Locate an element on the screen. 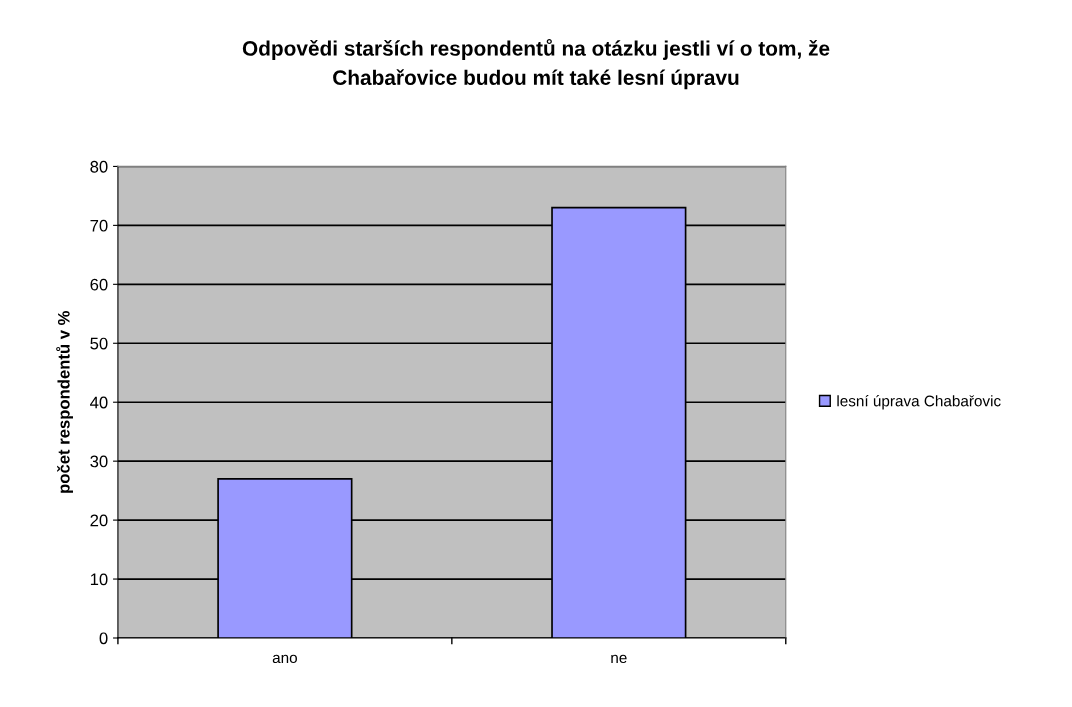 The height and width of the screenshot is (707, 1072). x-tick-label: ano is located at coordinates (284, 659).